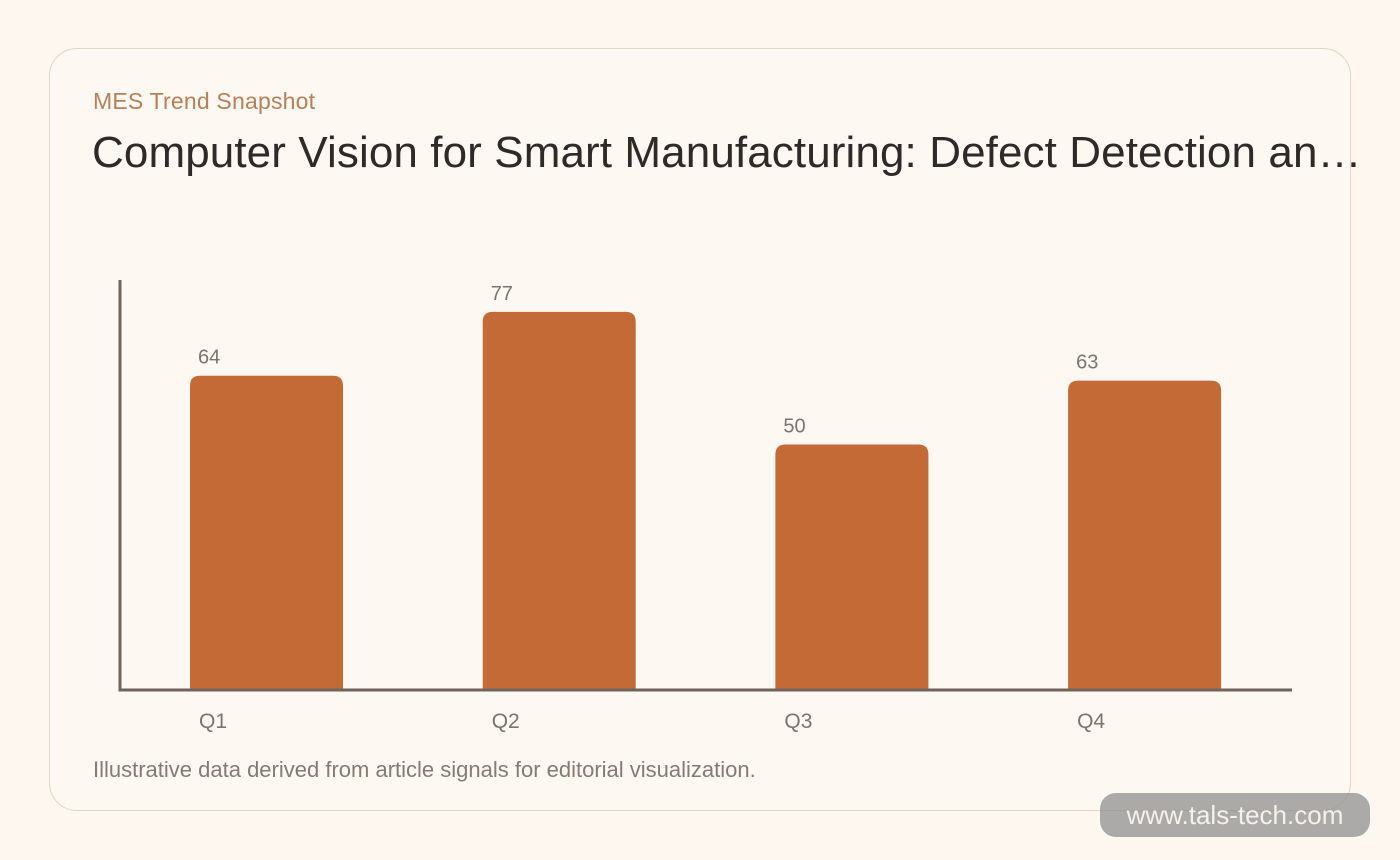 The width and height of the screenshot is (1400, 860). Describe the element at coordinates (204, 101) in the screenshot. I see `eyebrow-label: MES Trend Snapshot` at that location.